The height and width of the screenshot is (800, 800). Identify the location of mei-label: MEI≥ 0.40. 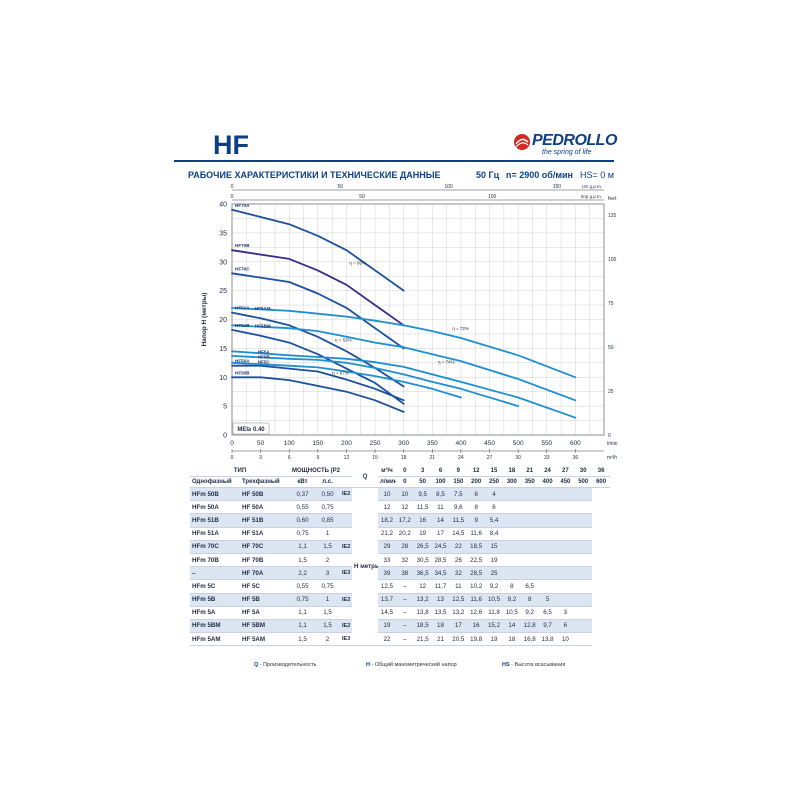
(251, 430).